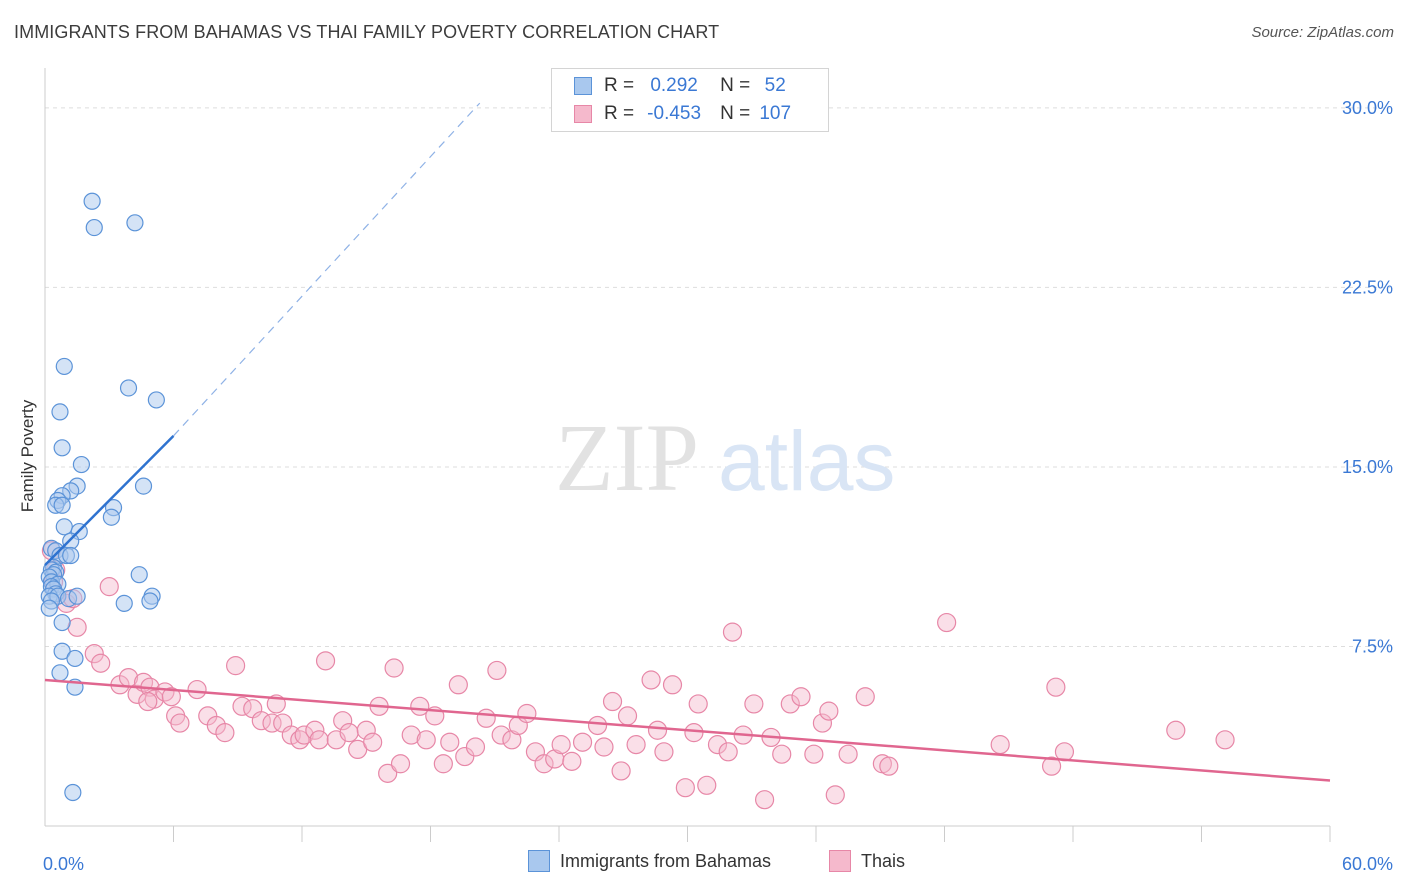 The image size is (1406, 892). Describe the element at coordinates (109, 500) in the screenshot. I see `bahamas-trend-line` at that location.